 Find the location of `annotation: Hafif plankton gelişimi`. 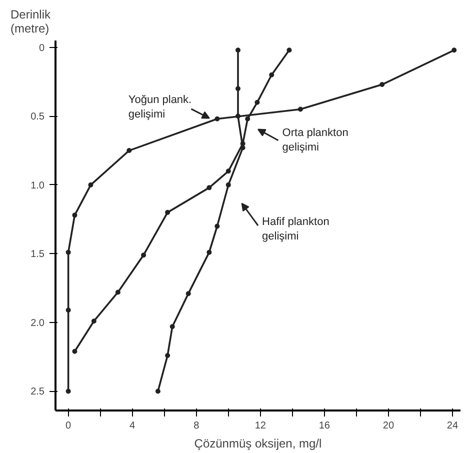

annotation: Hafif plankton gelişimi is located at coordinates (296, 229).